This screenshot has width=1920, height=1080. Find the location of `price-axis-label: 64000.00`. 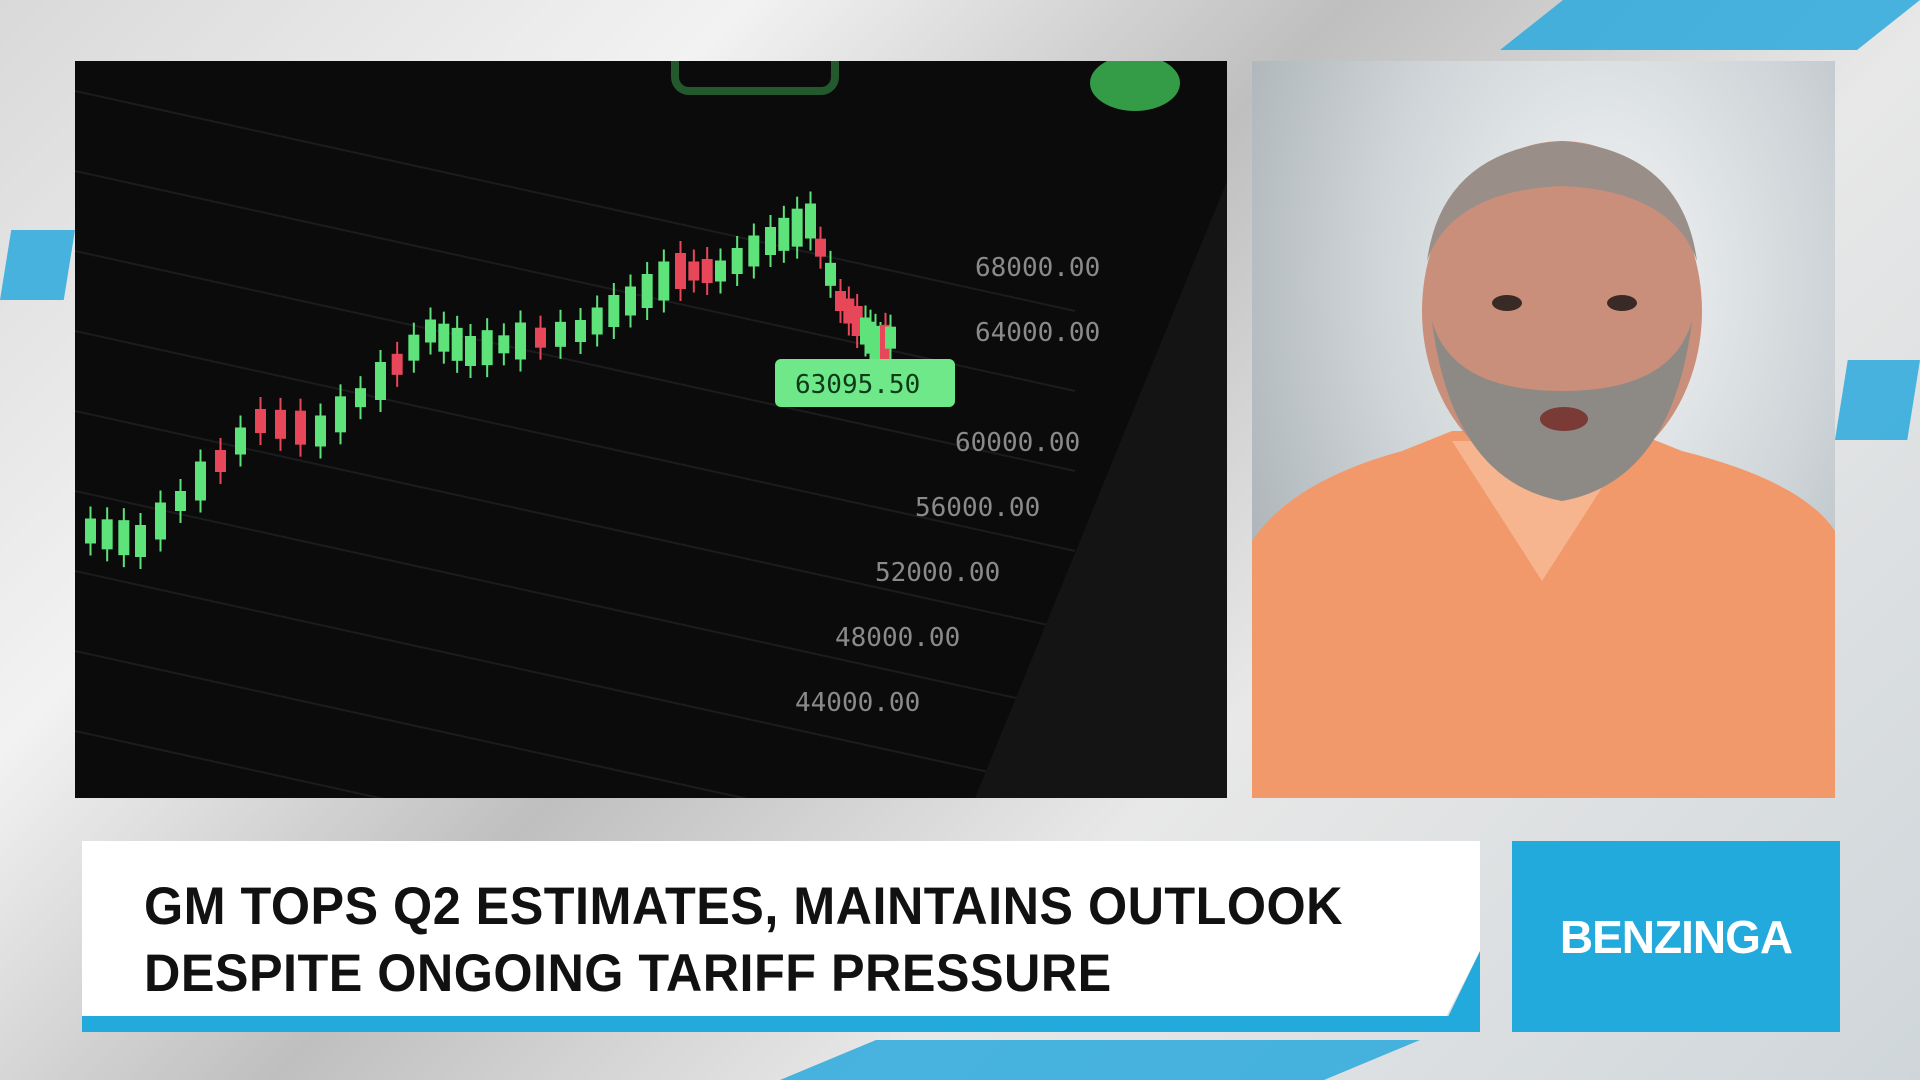

price-axis-label: 64000.00 is located at coordinates (1037, 333).